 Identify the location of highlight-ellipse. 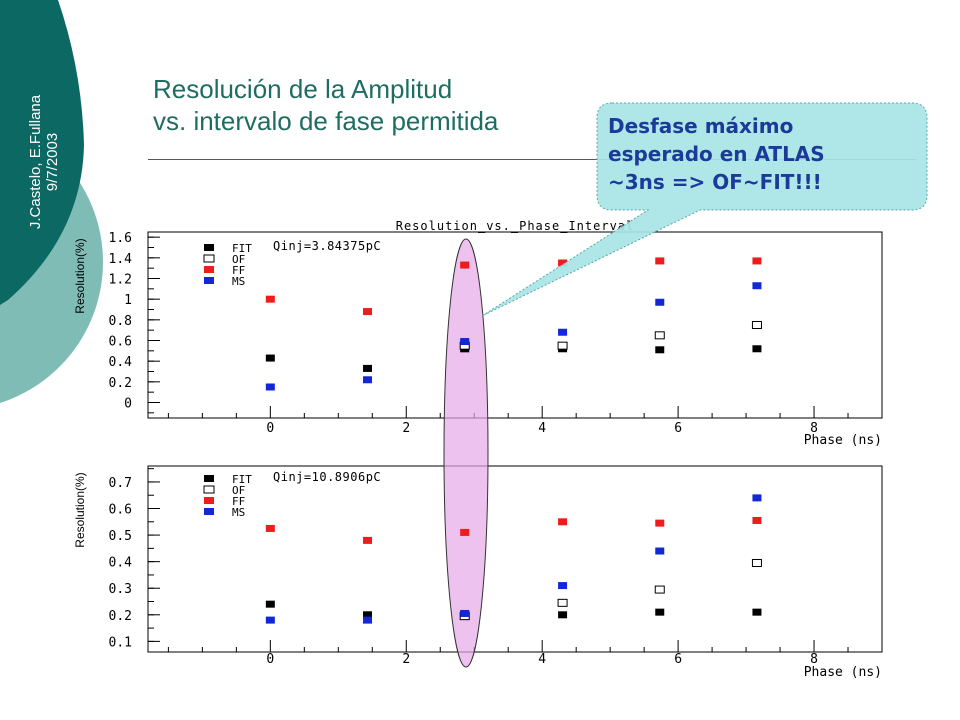
(466, 453).